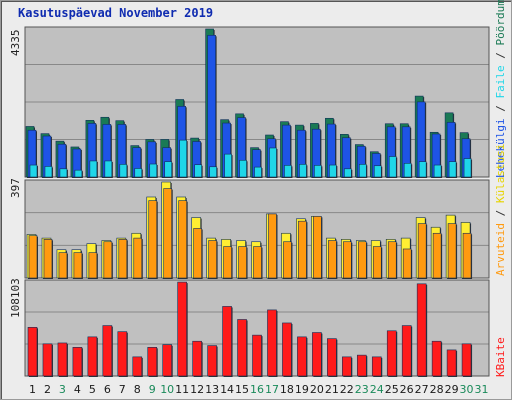  What do you see at coordinates (197, 389) in the screenshot?
I see `x-tick-label-12: 12` at bounding box center [197, 389].